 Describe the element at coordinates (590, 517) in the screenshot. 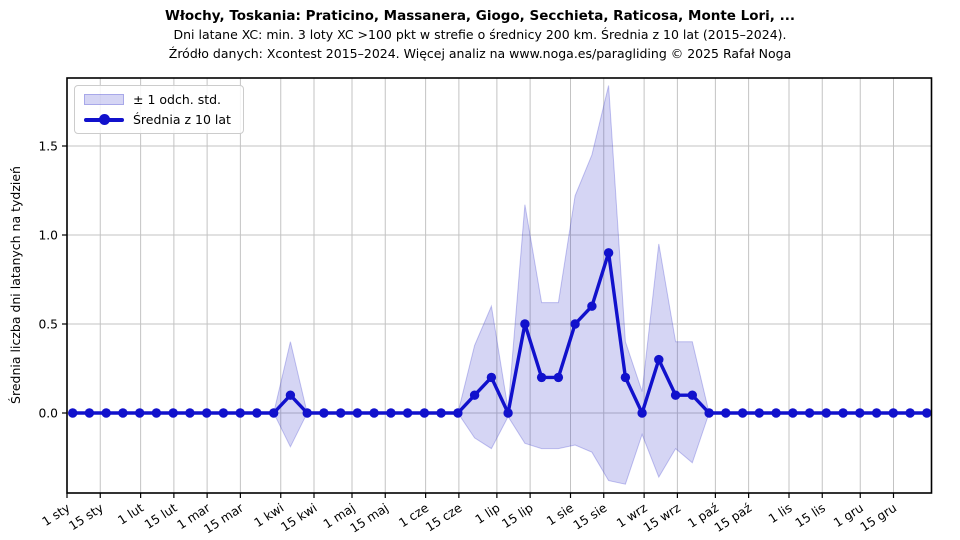

I see `x-tick-label: 15 sie` at that location.